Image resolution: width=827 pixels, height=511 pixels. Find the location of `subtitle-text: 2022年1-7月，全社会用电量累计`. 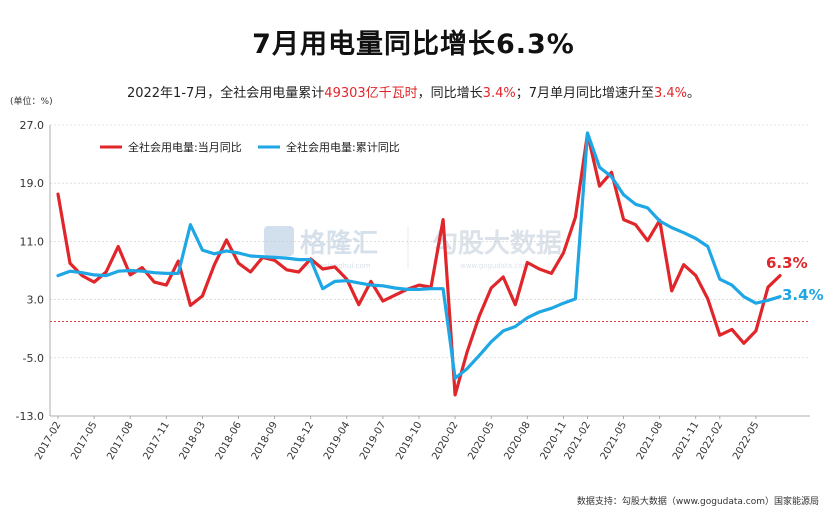

subtitle-text: 2022年1-7月，全社会用电量累计 is located at coordinates (225, 93).